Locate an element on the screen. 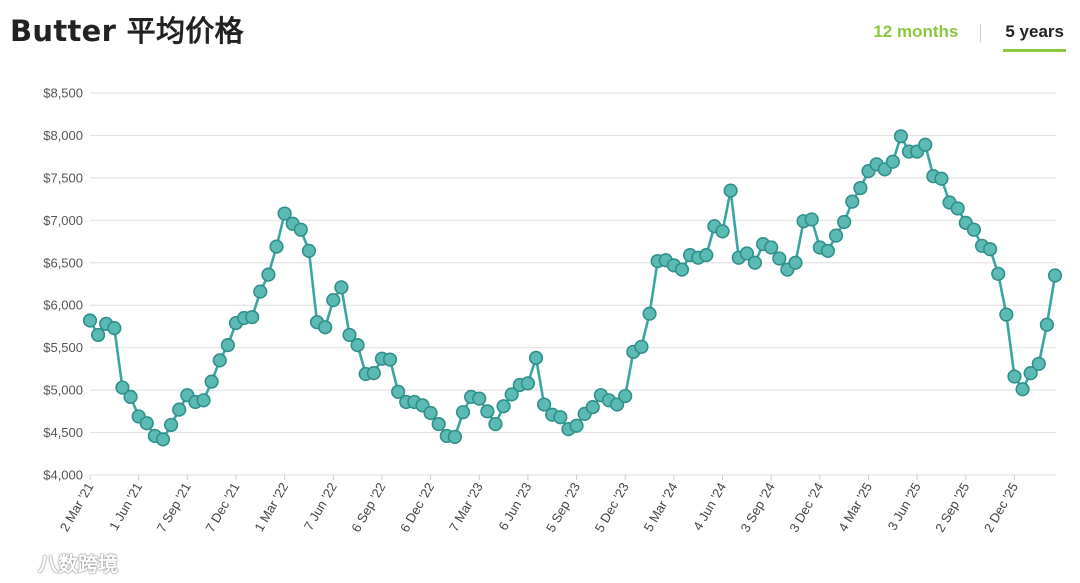 Image resolution: width=1080 pixels, height=583 pixels. x-tick-label: 6 Dec '22 is located at coordinates (417, 507).